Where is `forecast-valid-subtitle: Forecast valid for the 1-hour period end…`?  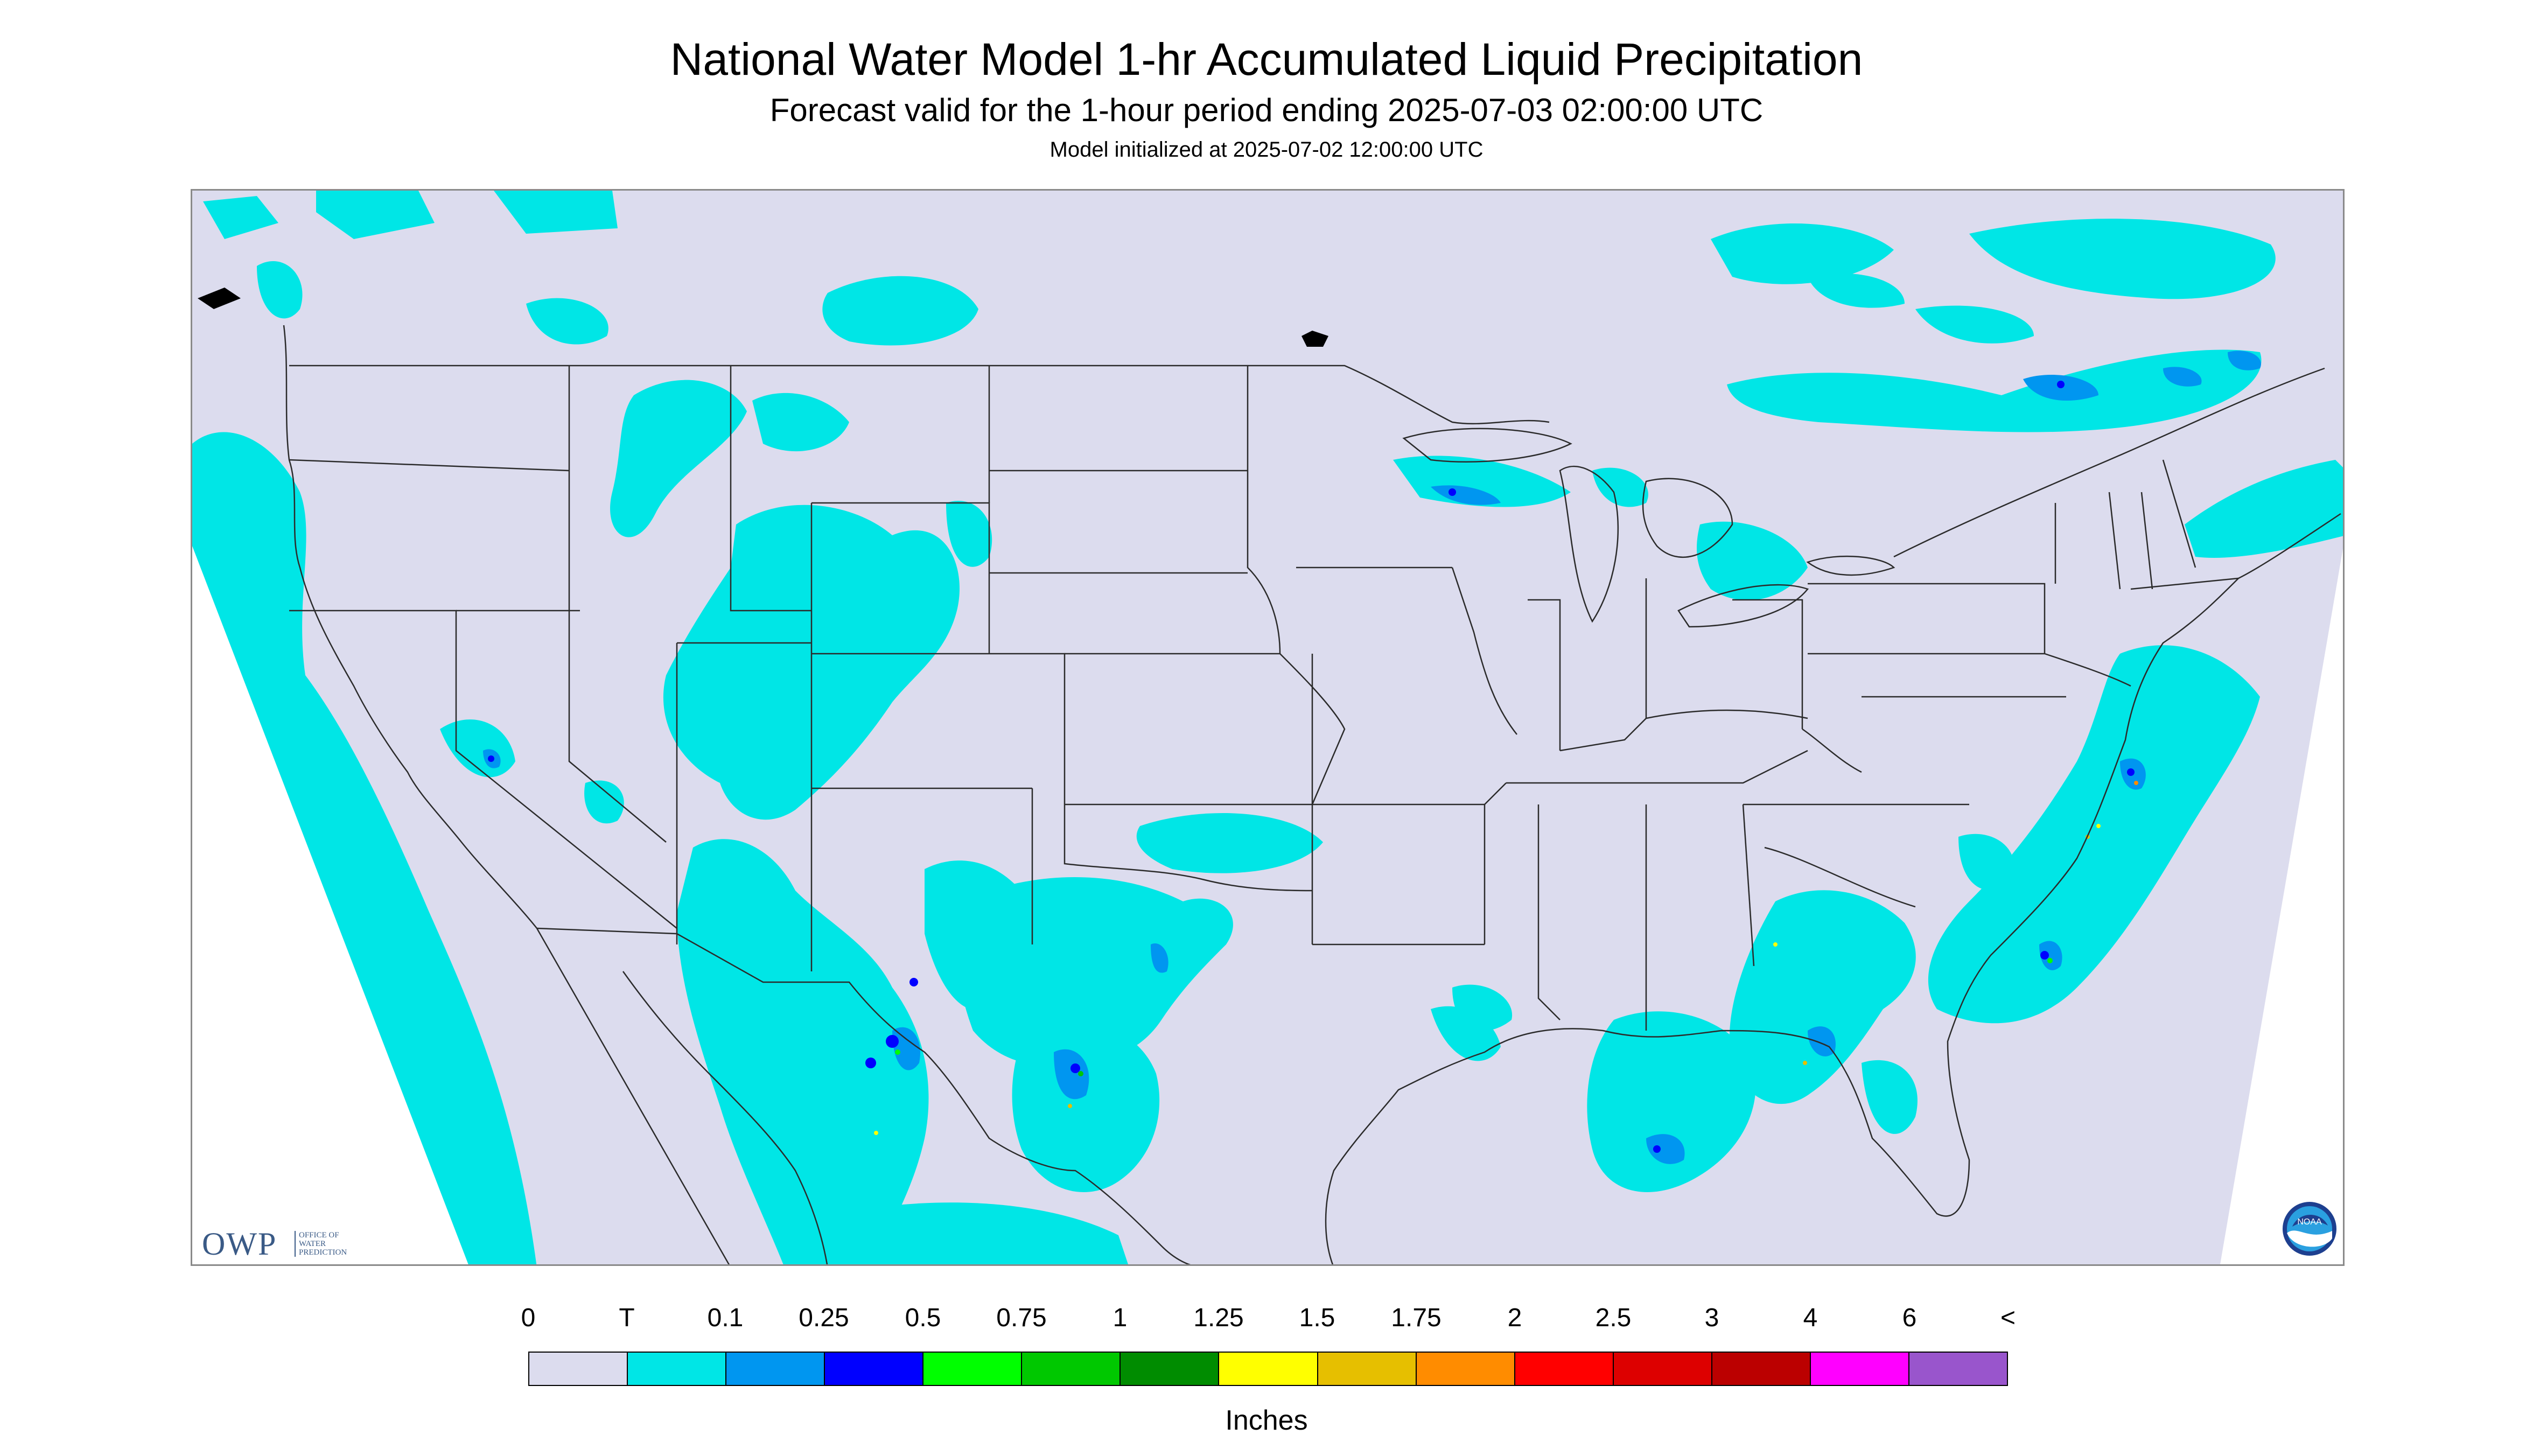 forecast-valid-subtitle: Forecast valid for the 1-hour period end… is located at coordinates (1266, 110).